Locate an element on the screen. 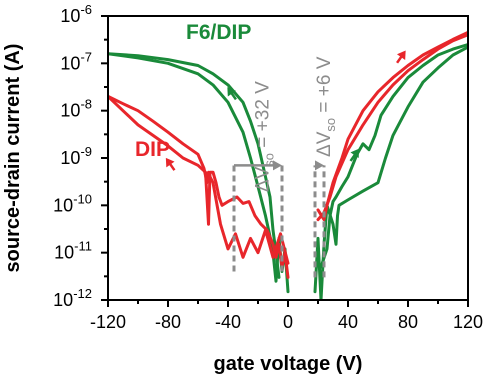 This screenshot has height=377, width=490. x-axis-title: gate voltage (V) is located at coordinates (288, 364).